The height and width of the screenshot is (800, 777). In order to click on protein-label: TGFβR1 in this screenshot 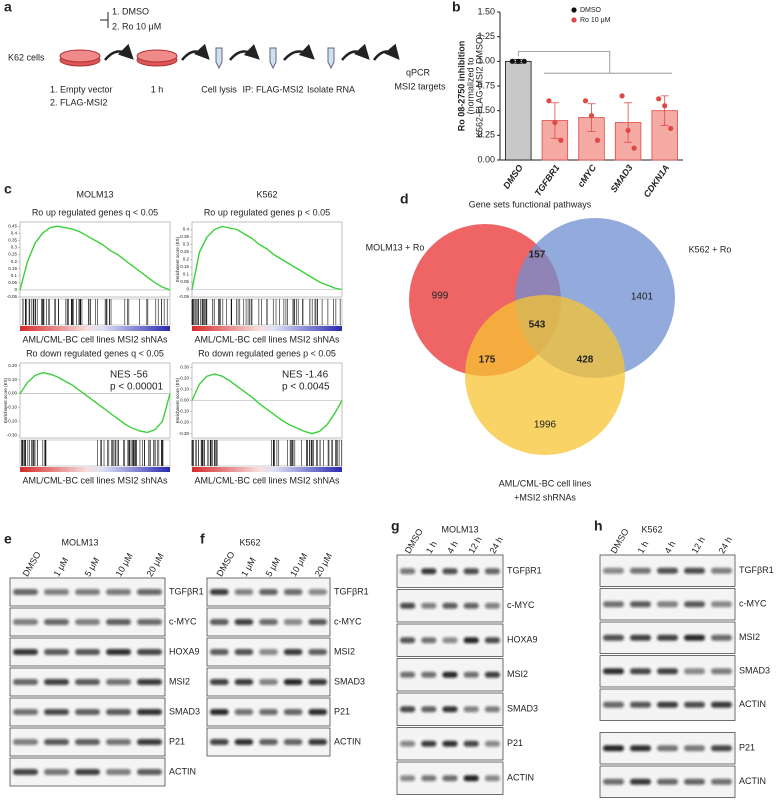, I will do `click(351, 591)`.